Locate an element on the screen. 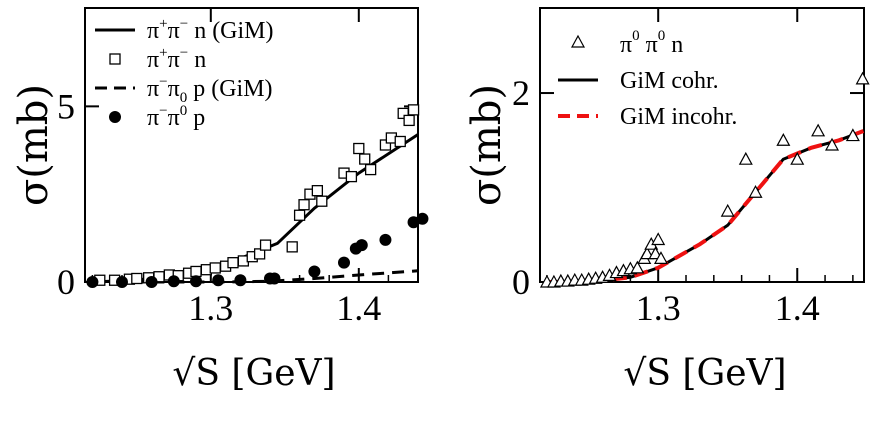 This screenshot has width=872, height=425. legend-label: π+π− n (GiM) is located at coordinates (210, 30).